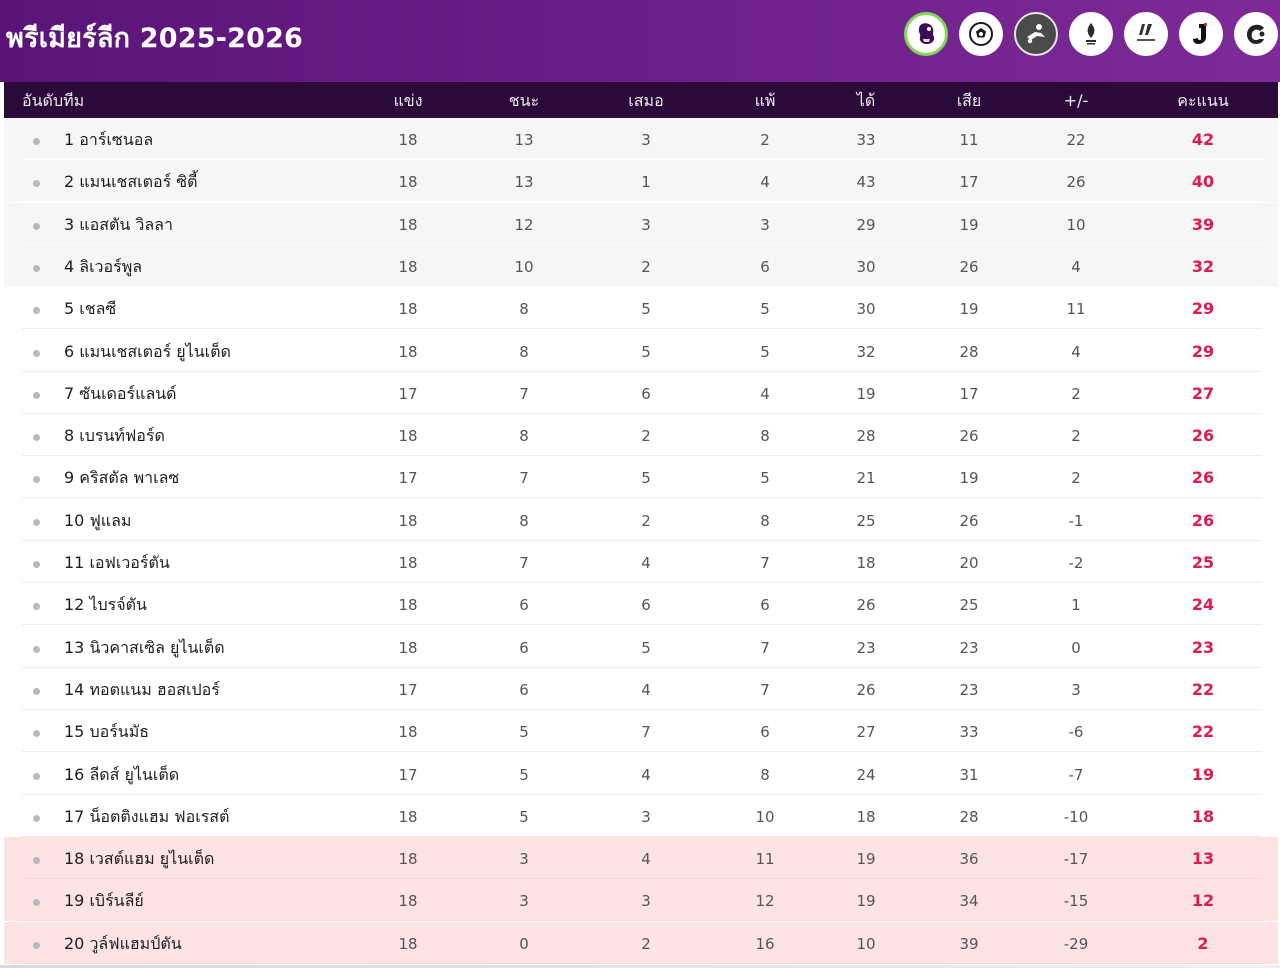 The image size is (1280, 968). Describe the element at coordinates (131, 181) in the screenshot. I see `team-name: 2 แมนเชสเตอร์ ซิตี้` at that location.